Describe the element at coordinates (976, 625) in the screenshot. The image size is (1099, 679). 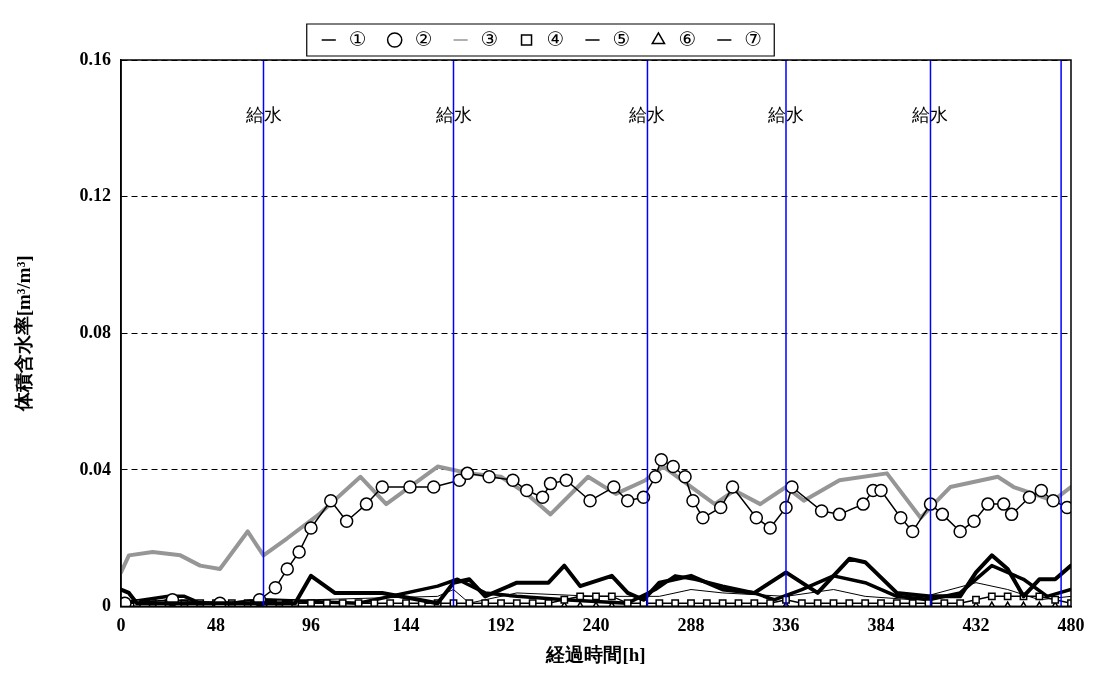
I see `x-tick-label: 432` at that location.